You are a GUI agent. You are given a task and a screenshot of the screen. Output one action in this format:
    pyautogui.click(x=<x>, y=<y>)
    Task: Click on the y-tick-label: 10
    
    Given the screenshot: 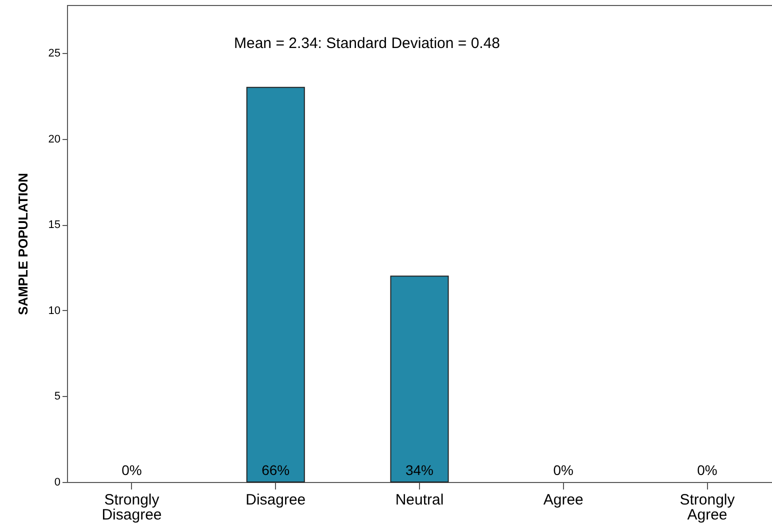 What is the action you would take?
    pyautogui.click(x=54, y=310)
    